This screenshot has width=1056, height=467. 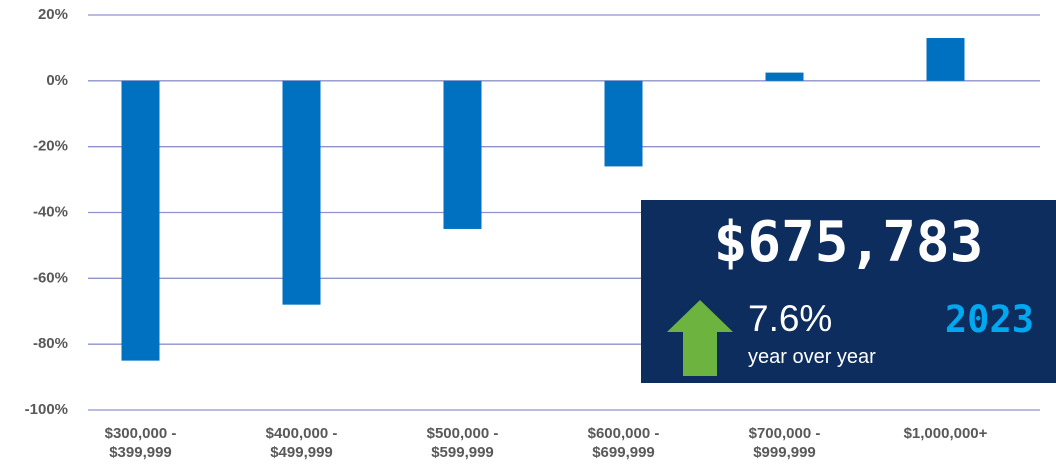 What do you see at coordinates (53, 14) in the screenshot?
I see `y-tick-label: 20%` at bounding box center [53, 14].